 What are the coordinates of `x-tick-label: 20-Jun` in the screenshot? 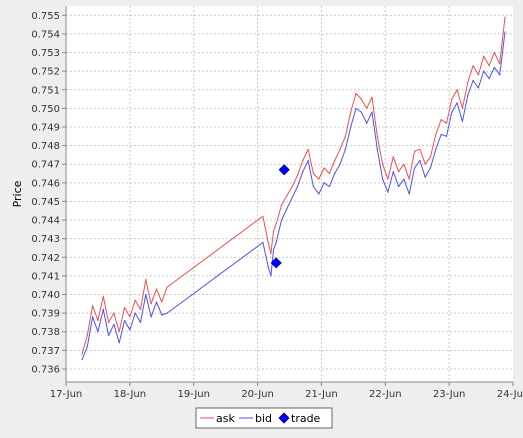 It's located at (257, 394).